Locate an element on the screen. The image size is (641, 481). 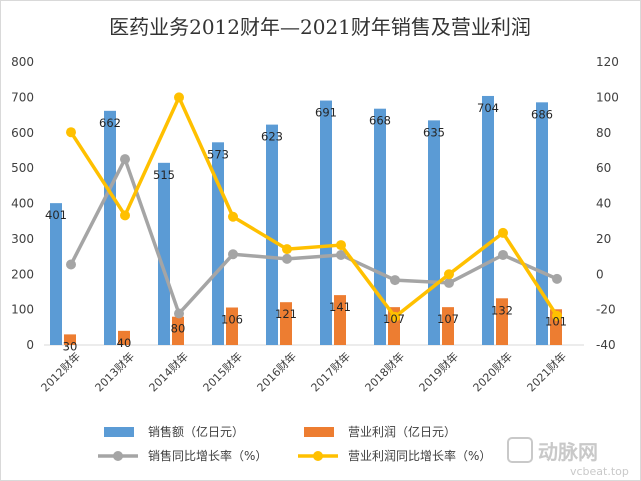
y-tick-label: 700 is located at coordinates (22, 97).